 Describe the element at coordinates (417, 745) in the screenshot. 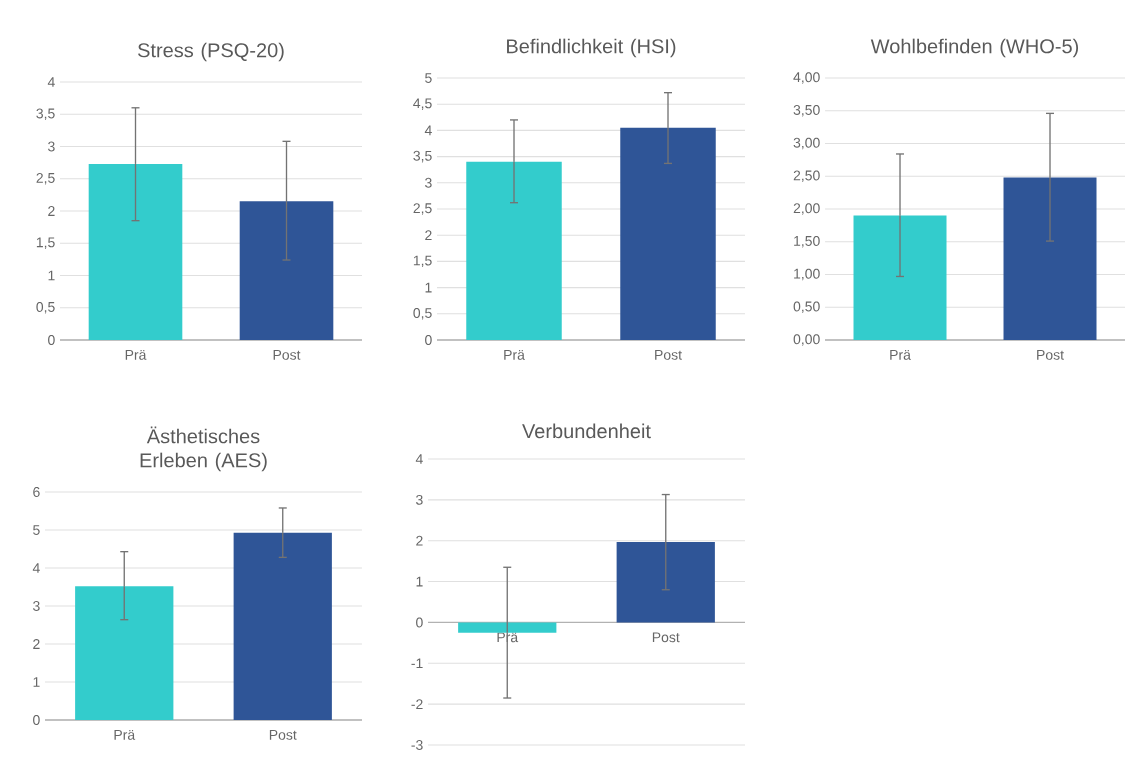

I see `y-tick-label: -3` at that location.